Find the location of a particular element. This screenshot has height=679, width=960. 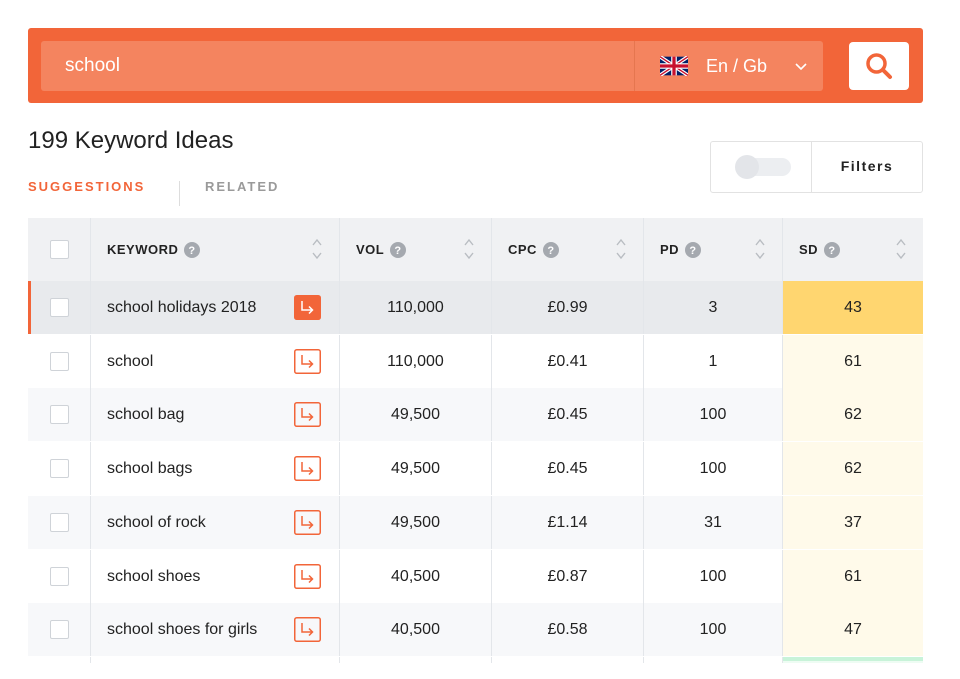

sd-cell: 47 is located at coordinates (853, 629).